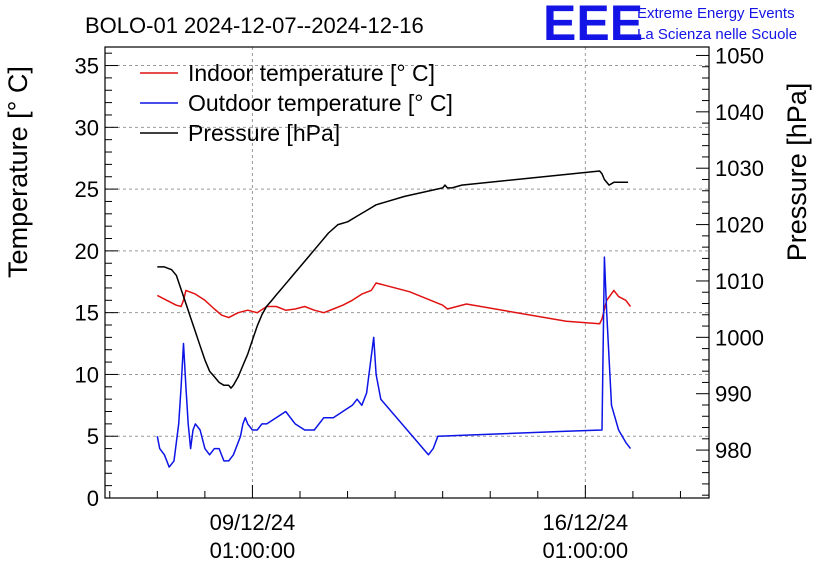 The image size is (836, 572). Describe the element at coordinates (739, 281) in the screenshot. I see `y2-tick-label: 1010` at that location.